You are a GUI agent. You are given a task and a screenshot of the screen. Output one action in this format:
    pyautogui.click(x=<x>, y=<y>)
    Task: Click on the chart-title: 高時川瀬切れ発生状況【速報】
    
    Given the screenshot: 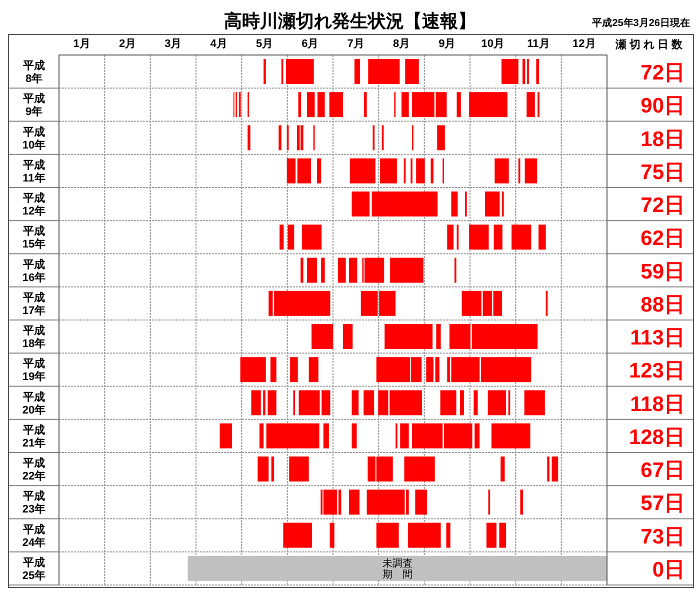 What is the action you would take?
    pyautogui.click(x=350, y=21)
    